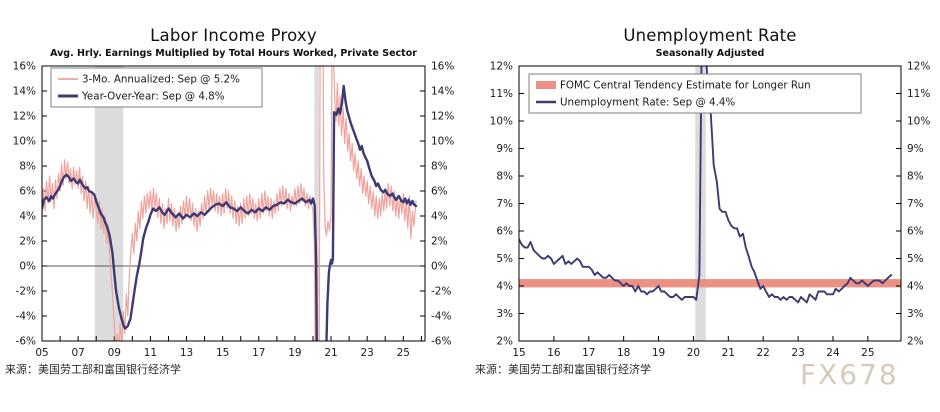 The width and height of the screenshot is (940, 412). What do you see at coordinates (710, 53) in the screenshot?
I see `chart-subtitle: Seasonally Adjusted` at bounding box center [710, 53].